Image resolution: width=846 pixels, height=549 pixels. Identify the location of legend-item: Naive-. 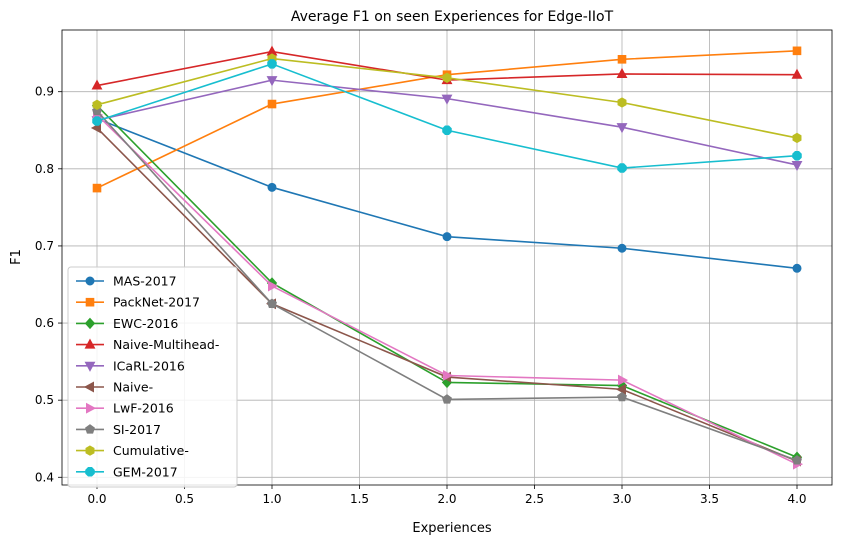
(114, 387).